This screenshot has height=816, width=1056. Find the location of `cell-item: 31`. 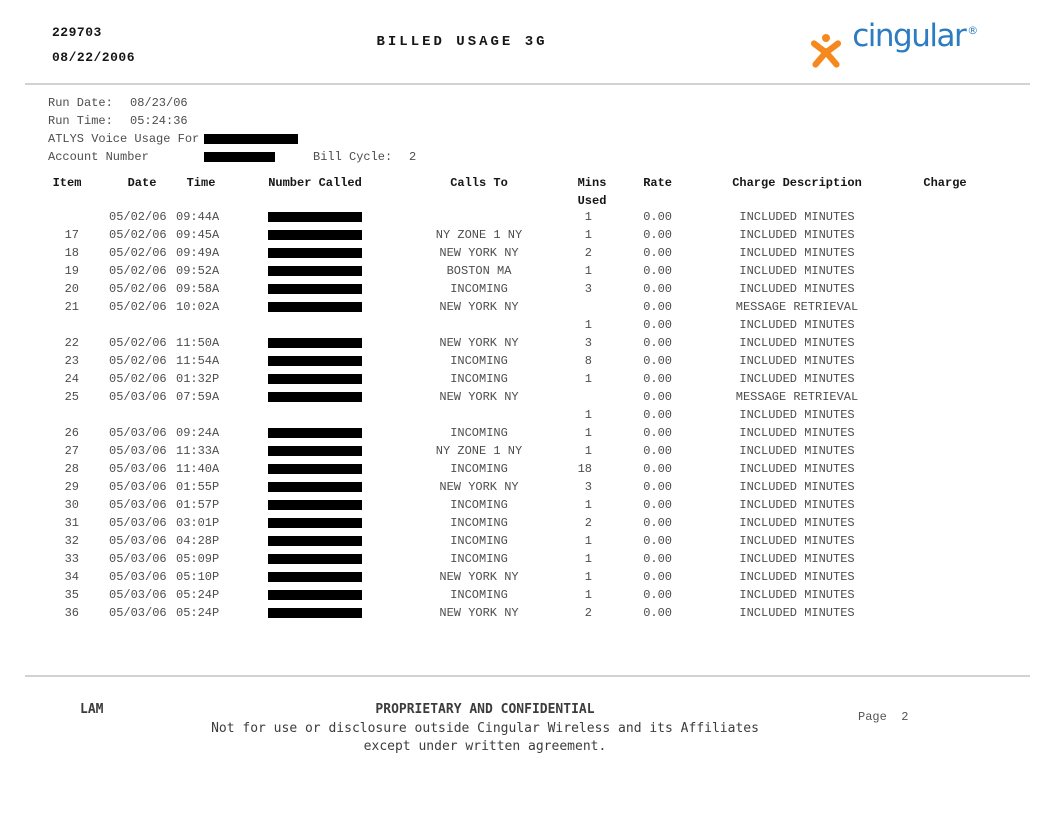

cell-item: 31 is located at coordinates (71, 523).